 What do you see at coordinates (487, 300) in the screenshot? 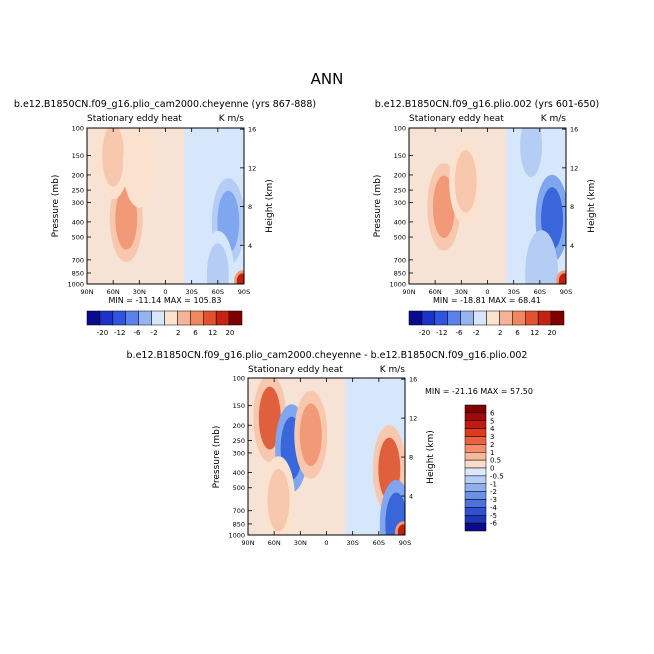
I see `panel-2-stats: MIN = -18.81 MAX = 68.41` at bounding box center [487, 300].